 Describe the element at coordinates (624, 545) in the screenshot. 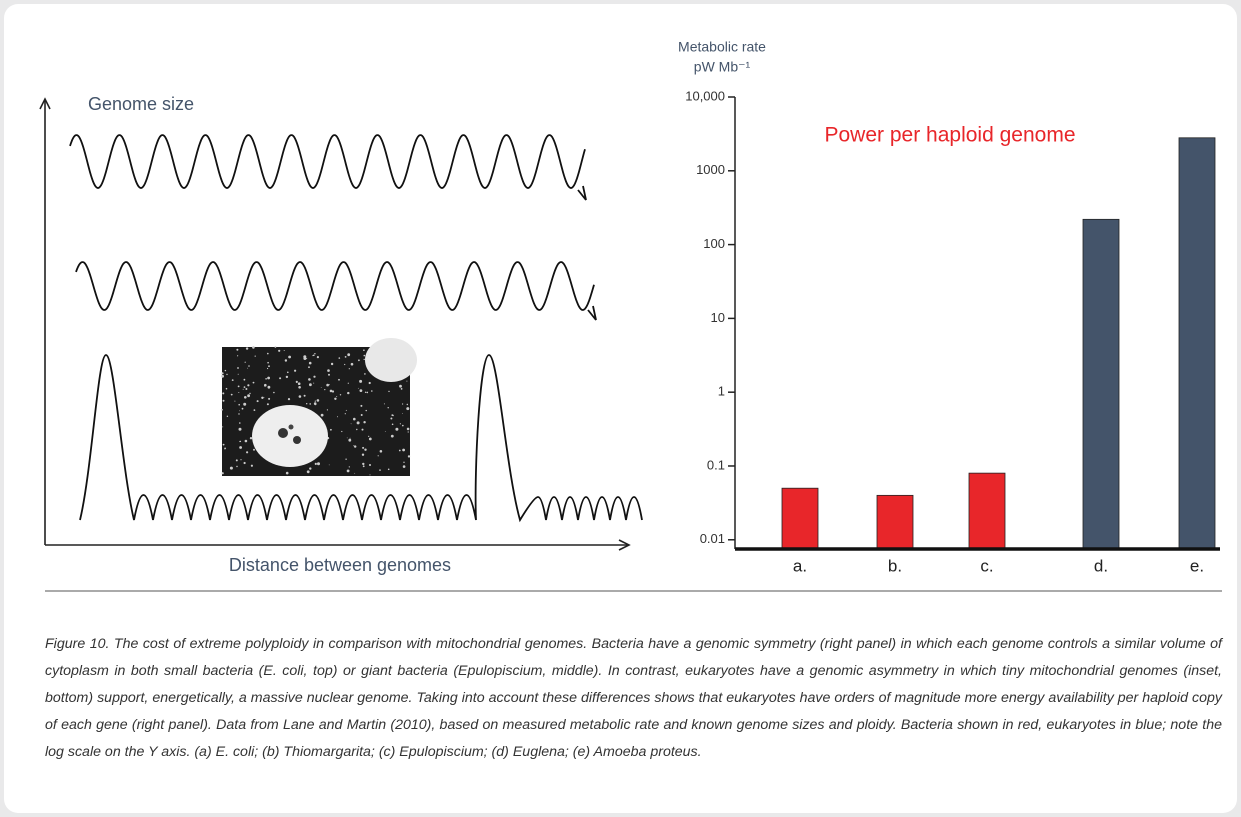

I see `x-arrow` at that location.